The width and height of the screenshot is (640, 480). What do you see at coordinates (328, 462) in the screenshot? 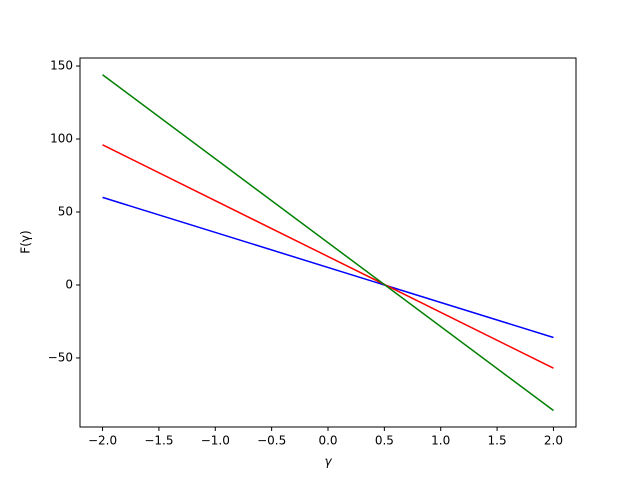
I see `x-axis-label: γ` at bounding box center [328, 462].